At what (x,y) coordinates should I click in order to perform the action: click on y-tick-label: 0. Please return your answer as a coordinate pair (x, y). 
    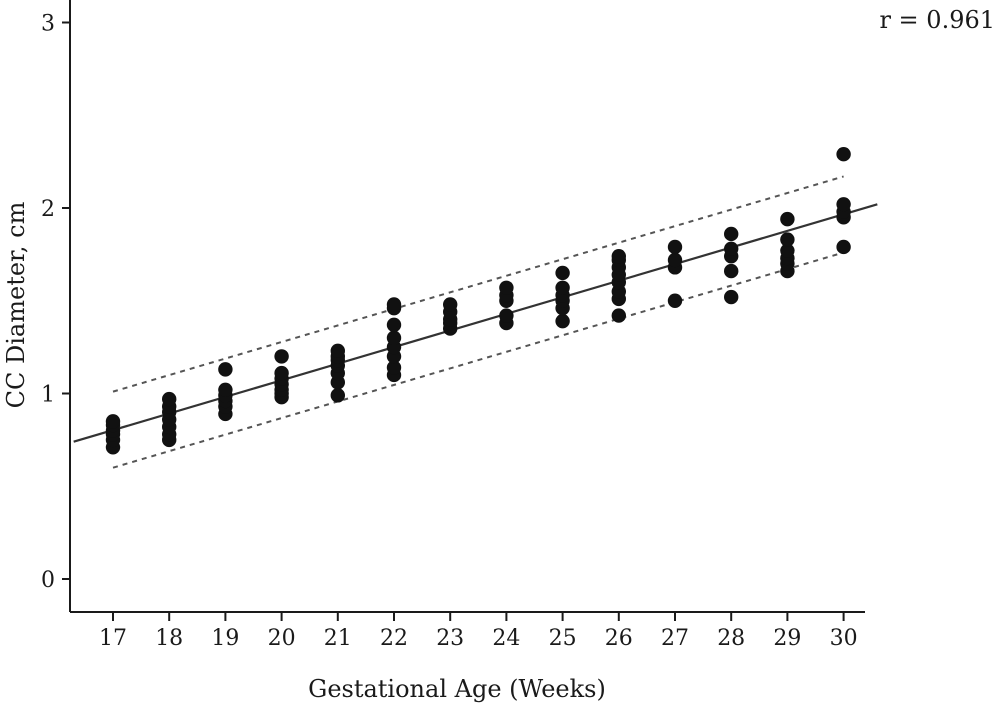
    Looking at the image, I should click on (48, 580).